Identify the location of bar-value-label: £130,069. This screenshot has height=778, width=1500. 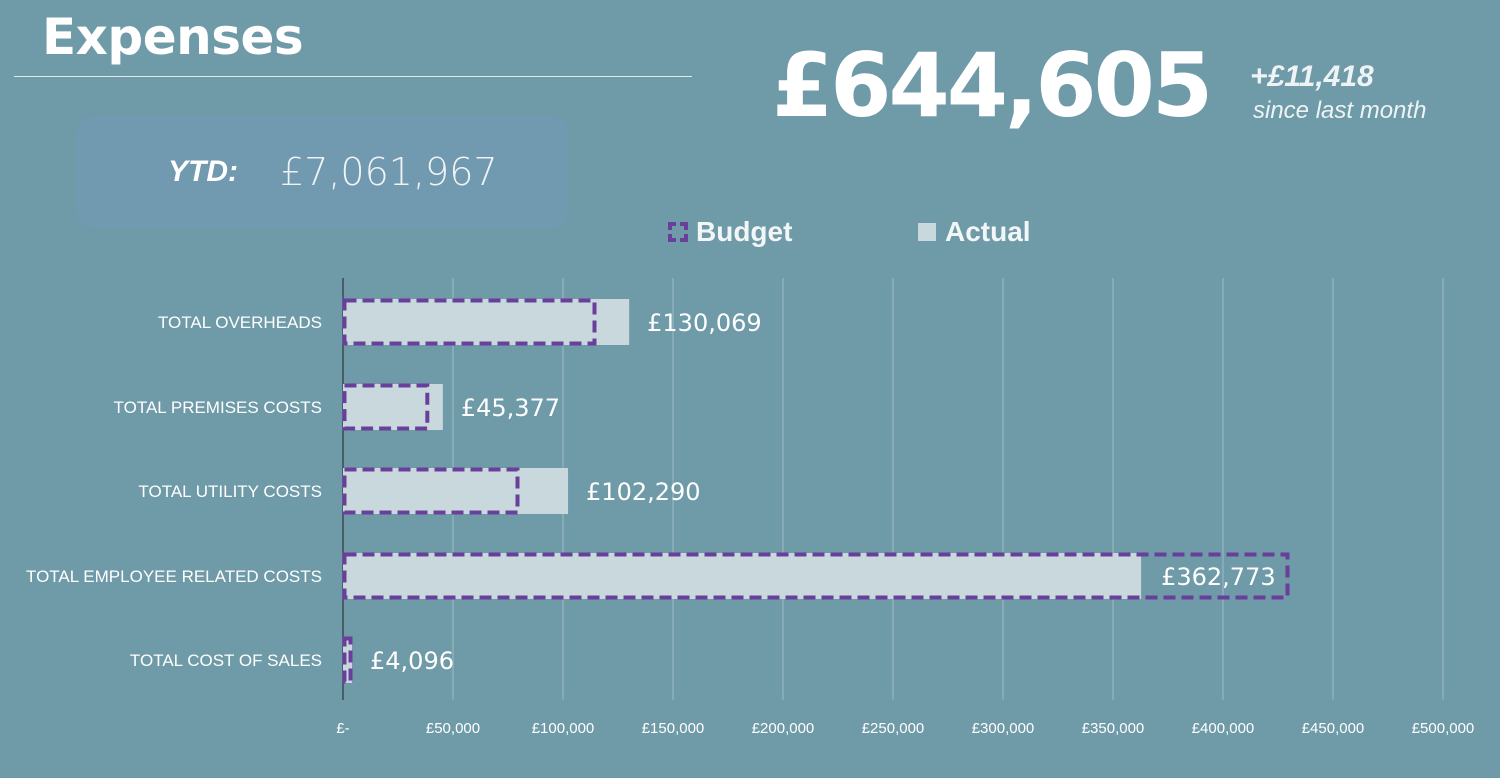
(704, 323).